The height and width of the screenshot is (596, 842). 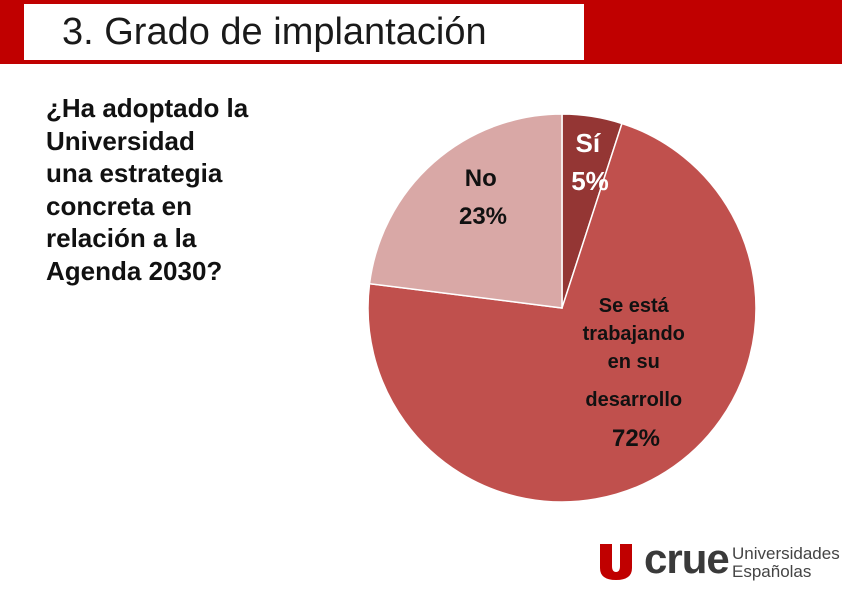 I want to click on crue-logo-subtitle-line2: Españolas, so click(x=772, y=571).